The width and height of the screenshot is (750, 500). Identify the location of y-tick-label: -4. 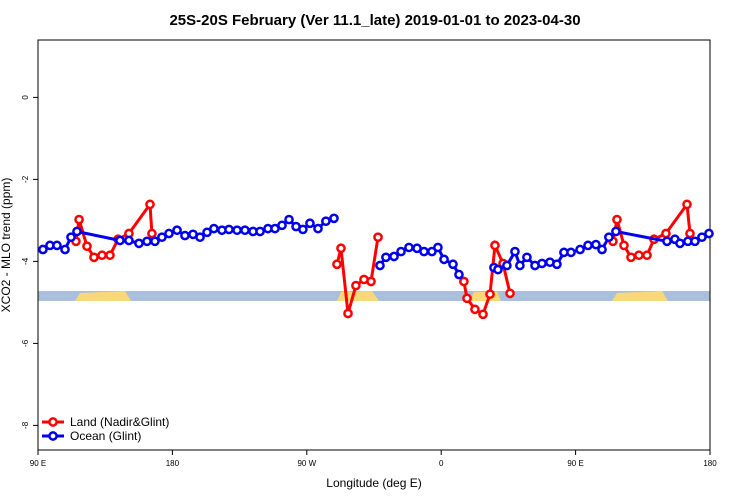
(25, 261).